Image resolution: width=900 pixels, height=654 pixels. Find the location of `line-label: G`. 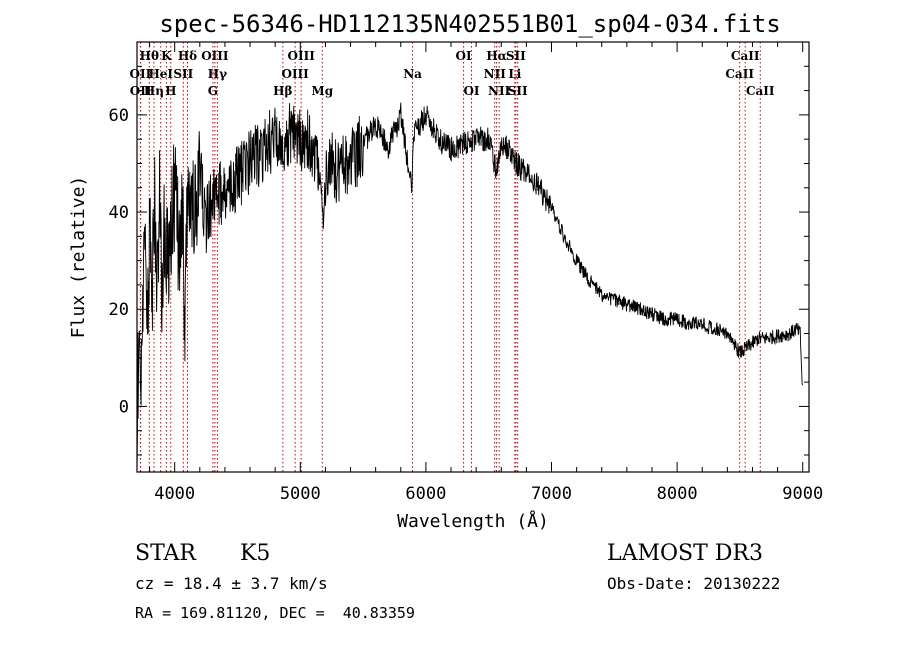

line-label: G is located at coordinates (213, 91).